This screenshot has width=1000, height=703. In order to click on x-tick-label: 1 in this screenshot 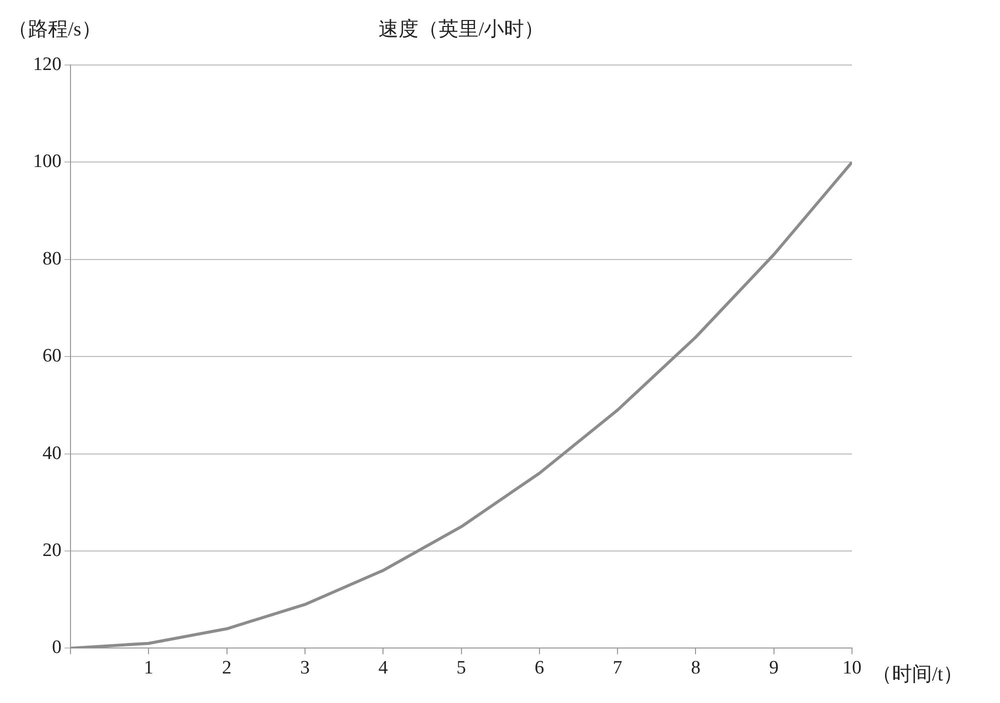, I will do `click(149, 668)`.